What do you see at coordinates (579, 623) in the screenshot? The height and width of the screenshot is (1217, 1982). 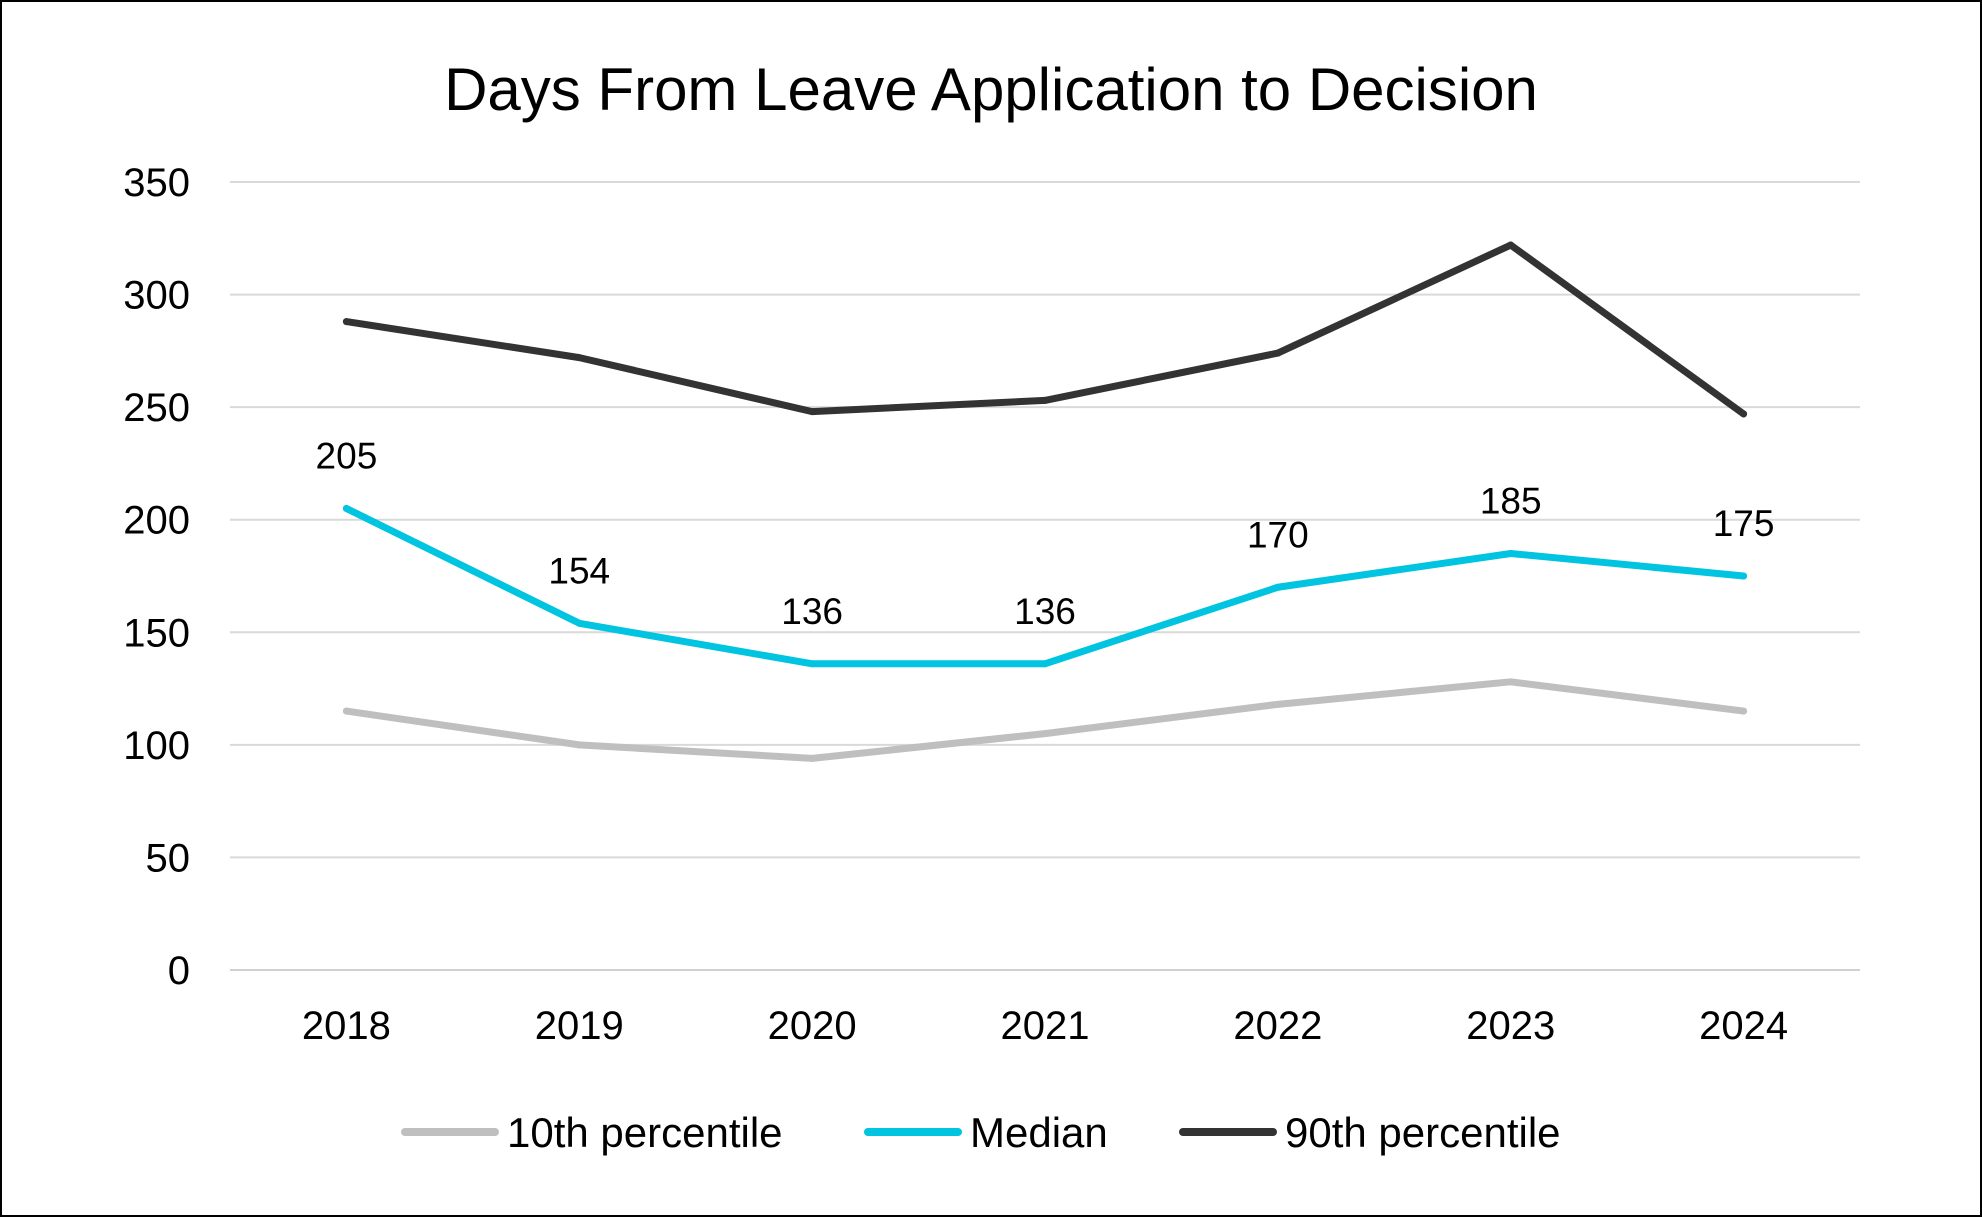 I see `data-point-median-2019` at bounding box center [579, 623].